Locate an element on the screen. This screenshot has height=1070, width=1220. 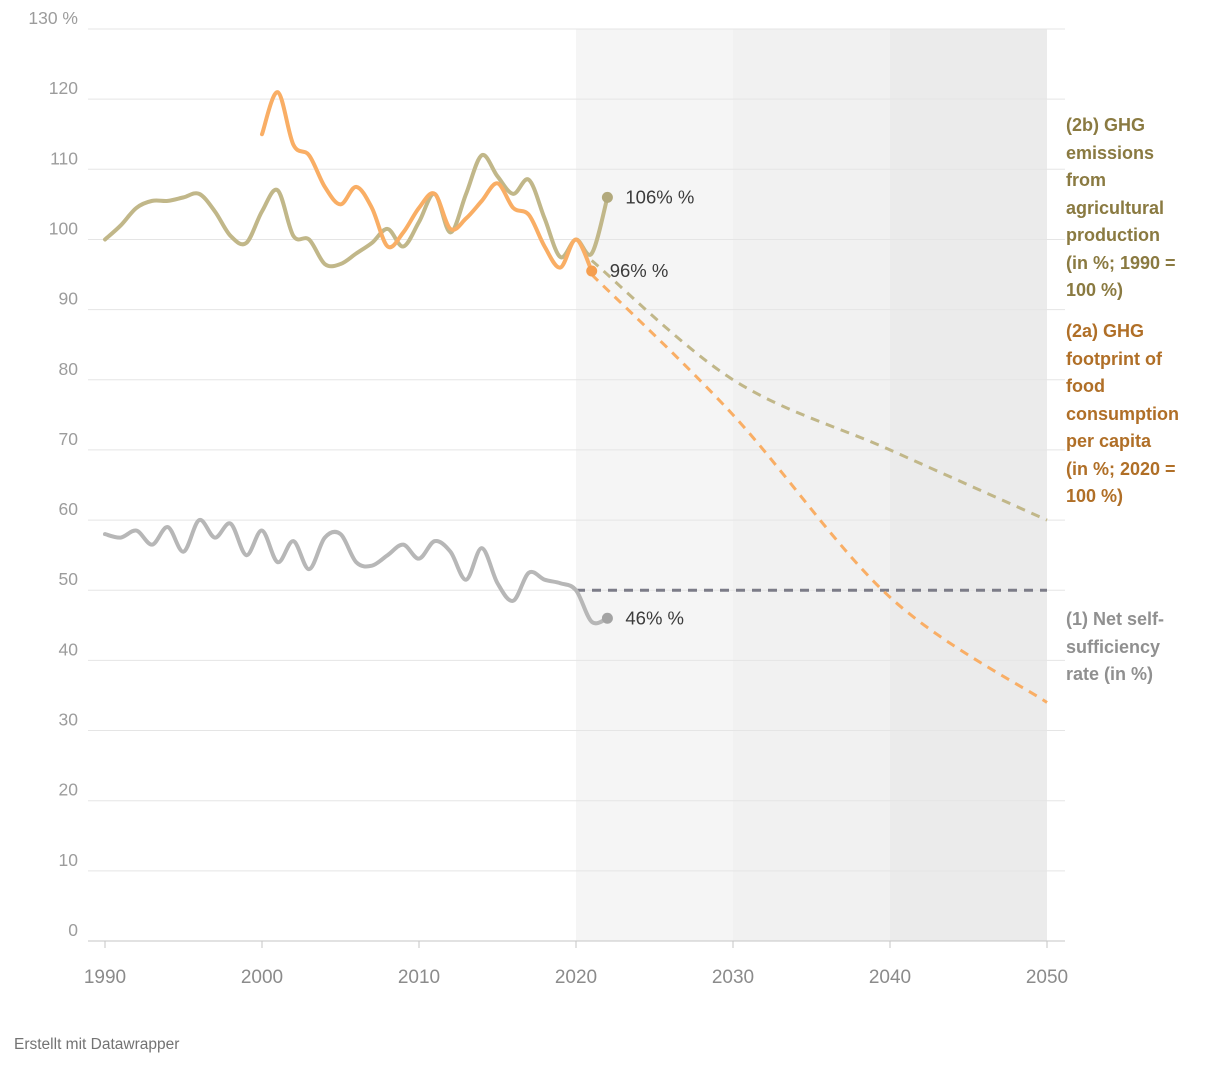
x-tick-label: 2000 is located at coordinates (262, 977).